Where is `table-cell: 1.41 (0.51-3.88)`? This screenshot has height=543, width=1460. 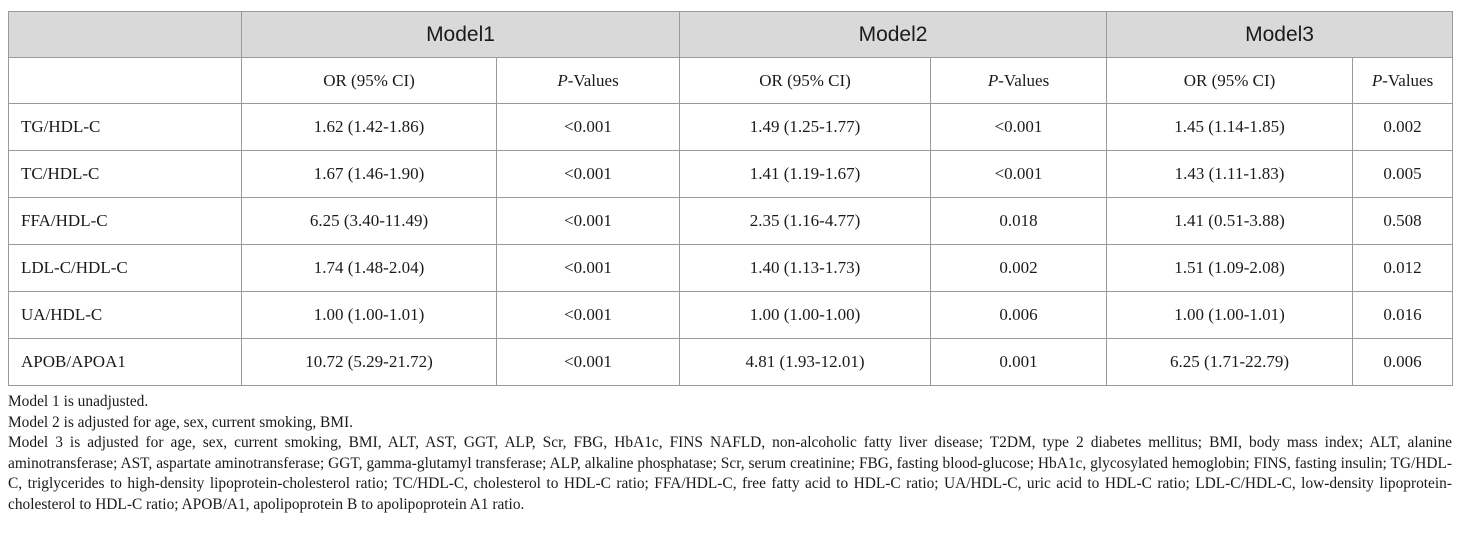 table-cell: 1.41 (0.51-3.88) is located at coordinates (1230, 221).